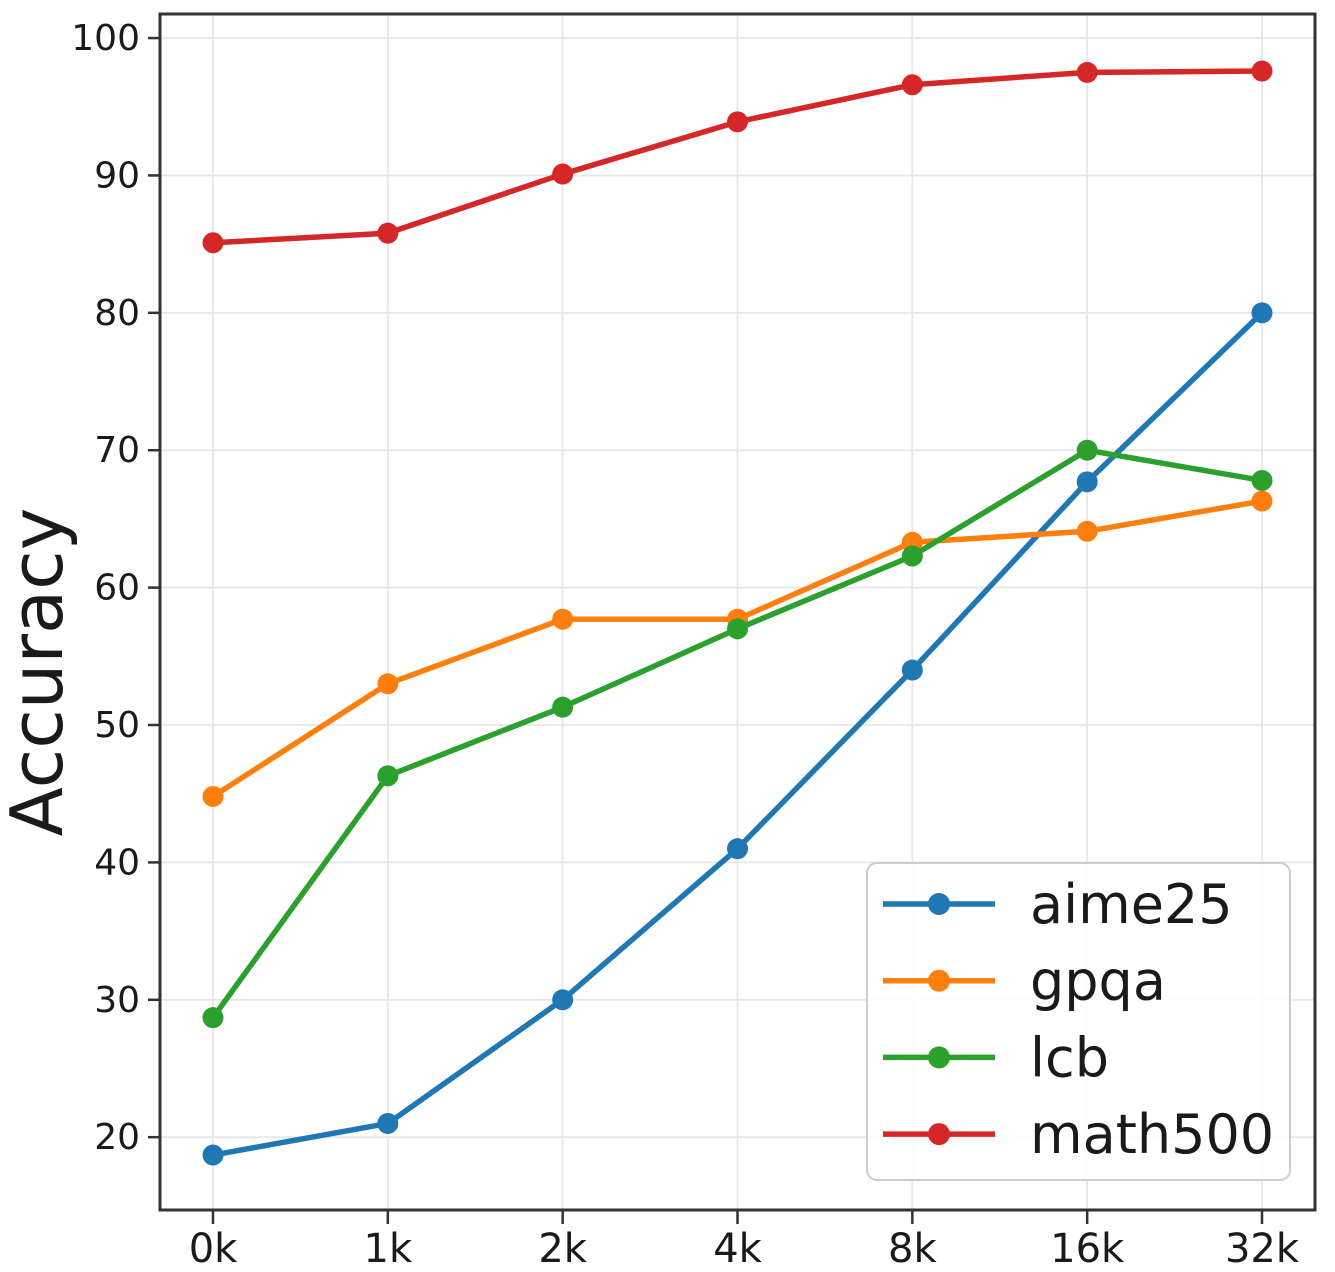  I want to click on y-axis-label: Accuracy, so click(39, 672).